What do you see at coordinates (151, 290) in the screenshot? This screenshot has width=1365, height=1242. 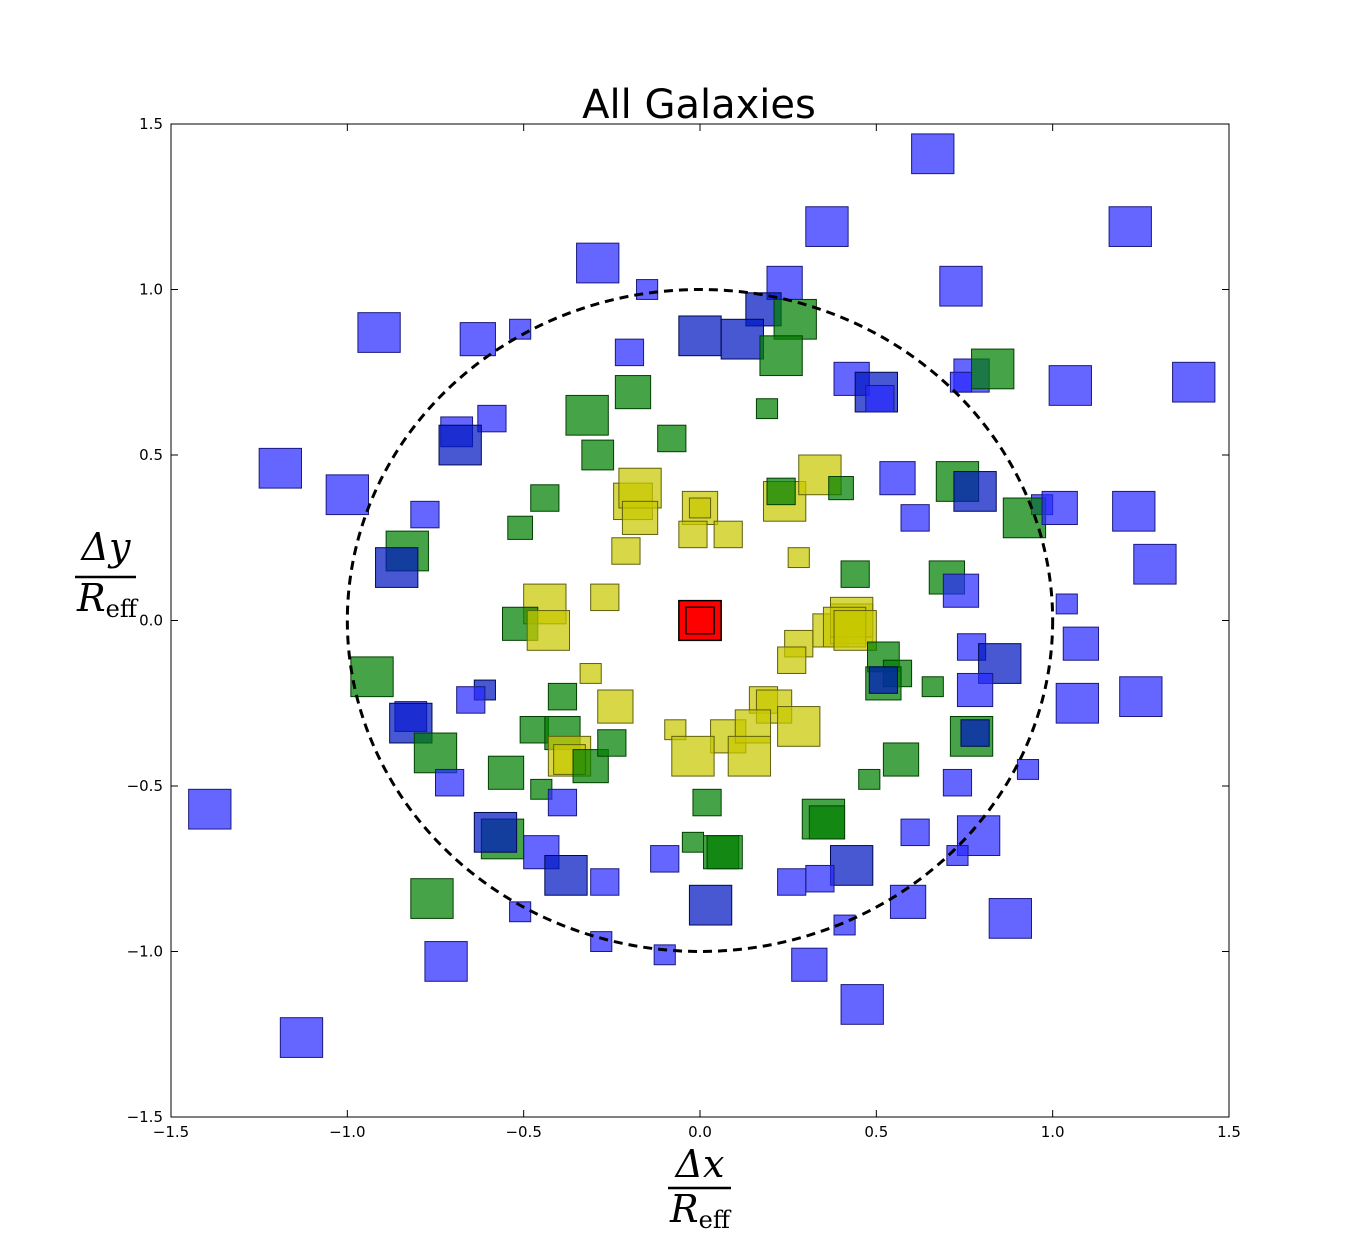 I see `y-tick-label: 1.0` at bounding box center [151, 290].